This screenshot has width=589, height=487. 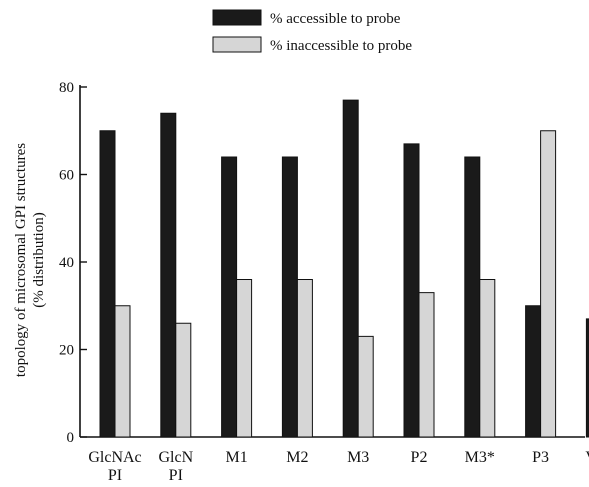 What do you see at coordinates (540, 457) in the screenshot?
I see `x-tick-label: P3` at bounding box center [540, 457].